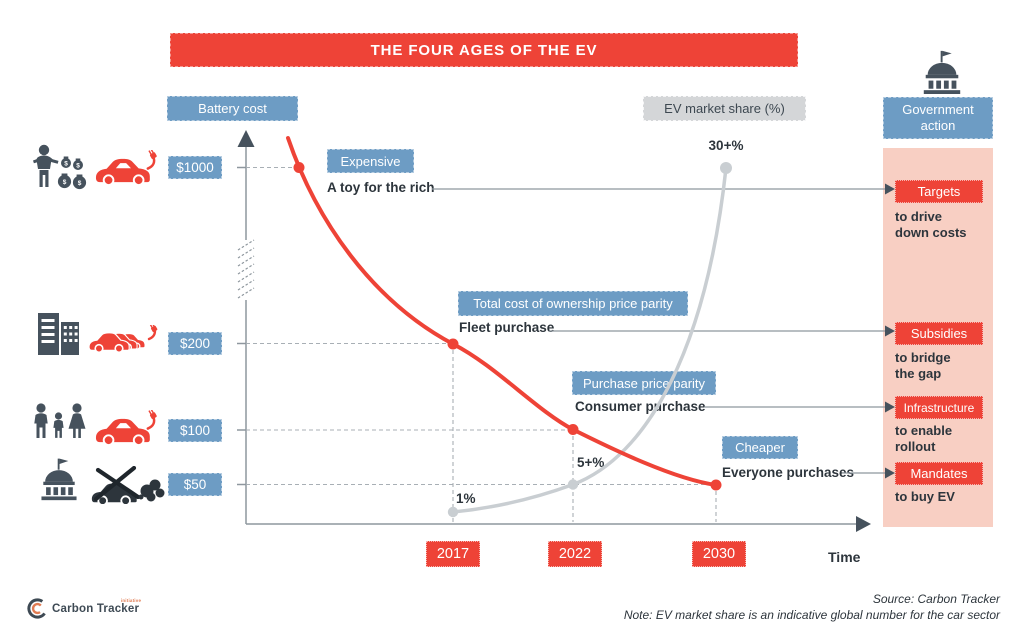 Image resolution: width=1024 pixels, height=636 pixels. What do you see at coordinates (925, 496) in the screenshot?
I see `action-mandates-description: to buy EV` at bounding box center [925, 496].